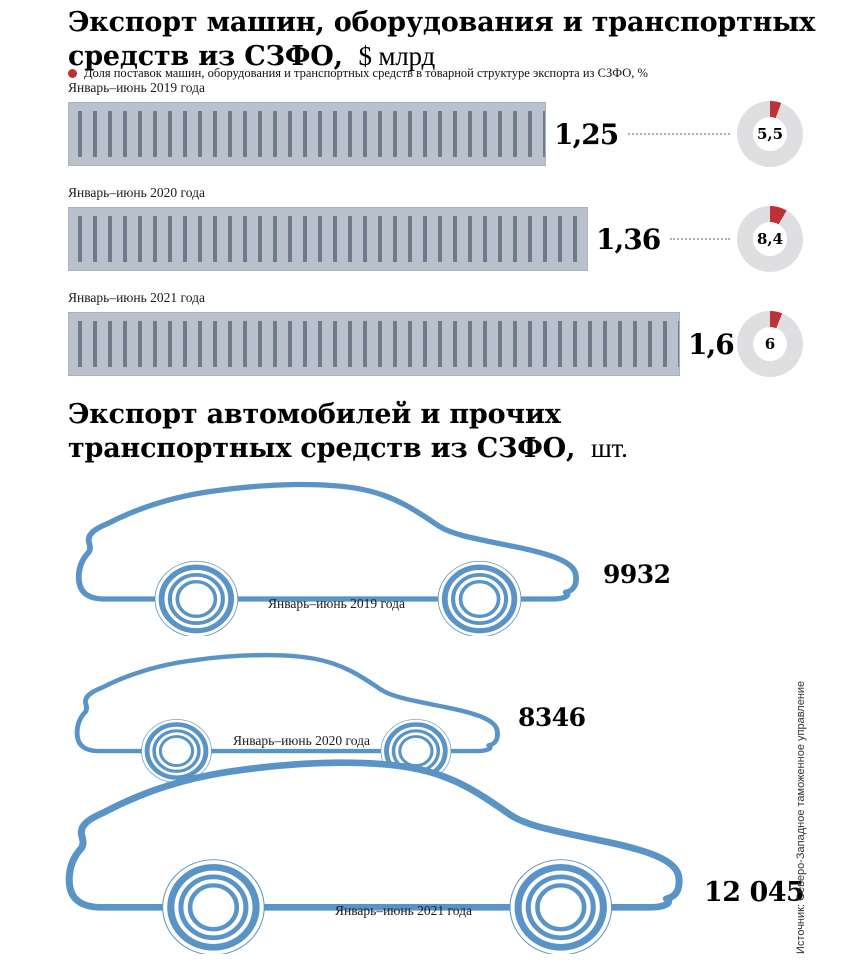  What do you see at coordinates (628, 239) in the screenshot?
I see `export-value-2020: 1,36` at bounding box center [628, 239].